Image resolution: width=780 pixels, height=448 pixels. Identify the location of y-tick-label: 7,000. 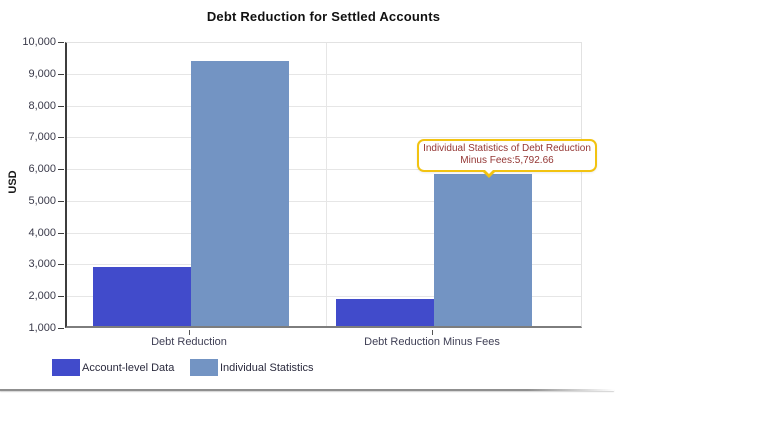
(42, 137).